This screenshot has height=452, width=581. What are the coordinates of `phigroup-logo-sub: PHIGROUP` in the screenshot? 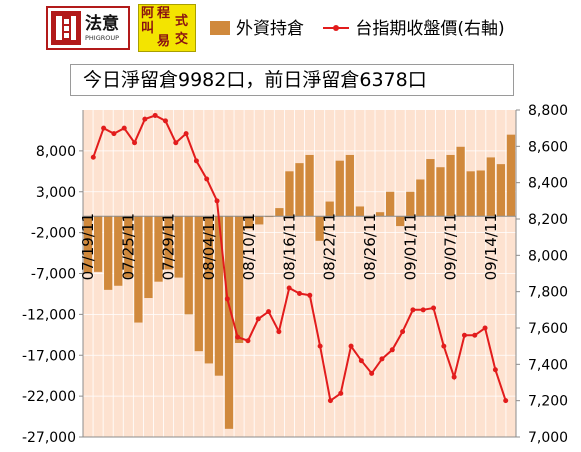 It's located at (102, 38).